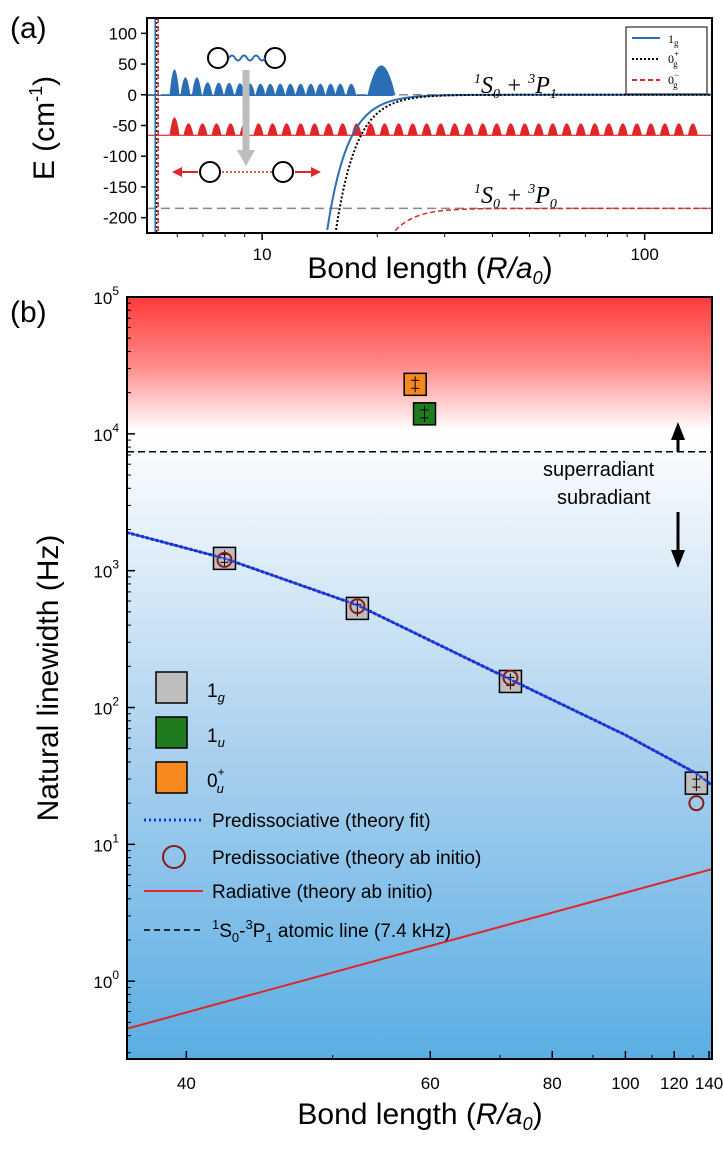 Image resolution: width=723 pixels, height=1149 pixels. I want to click on panel-a-ylabel-end: ), so click(44, 81).